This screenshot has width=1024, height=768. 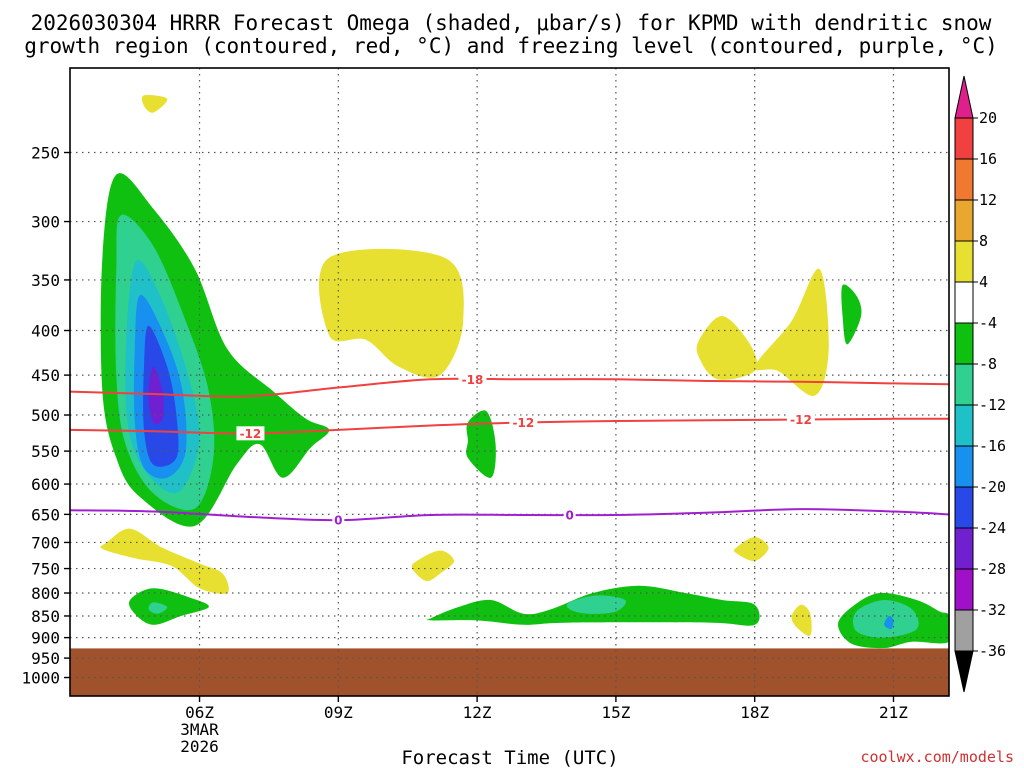 What do you see at coordinates (199, 712) in the screenshot?
I see `x-tick-label: 06Z` at bounding box center [199, 712].